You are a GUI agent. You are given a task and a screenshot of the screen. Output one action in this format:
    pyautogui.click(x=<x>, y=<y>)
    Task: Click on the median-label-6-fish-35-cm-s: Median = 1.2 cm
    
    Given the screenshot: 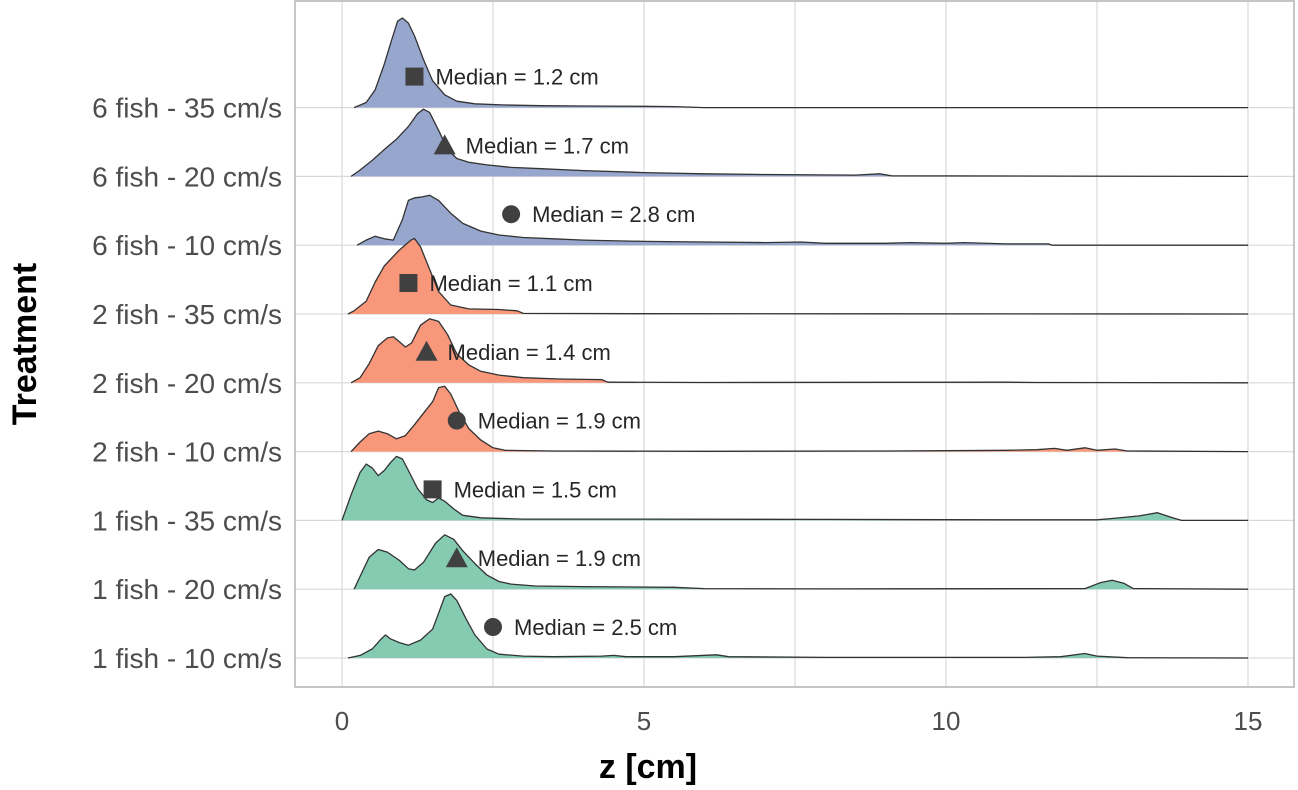 What is the action you would take?
    pyautogui.click(x=516, y=77)
    